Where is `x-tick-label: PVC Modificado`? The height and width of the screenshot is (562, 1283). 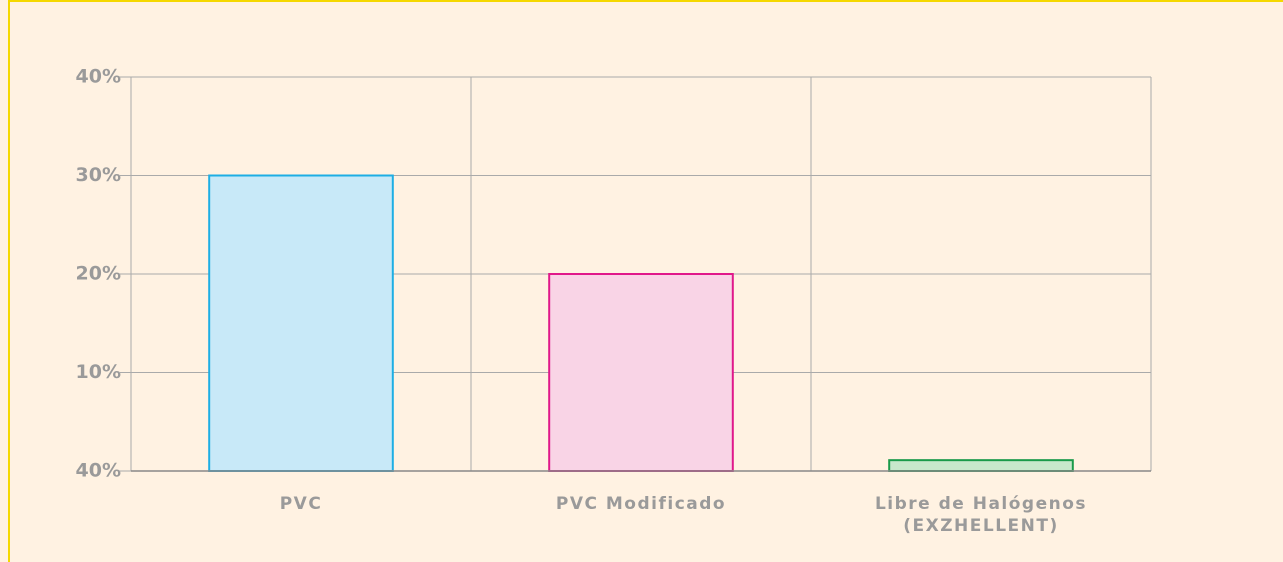 x-tick-label: PVC Modificado is located at coordinates (641, 504).